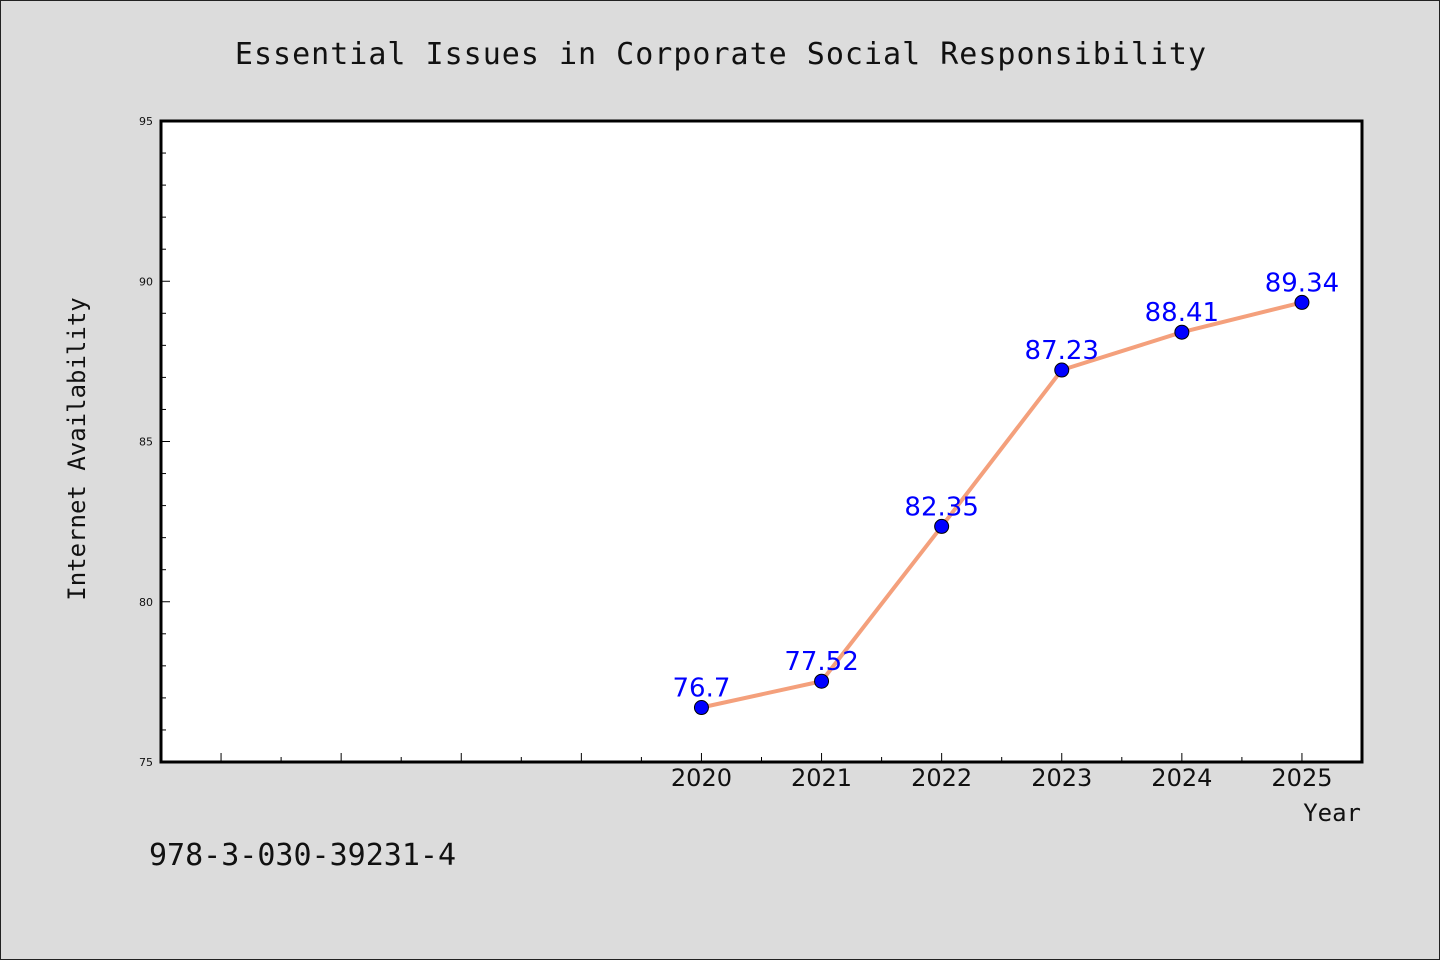  What do you see at coordinates (1332, 813) in the screenshot?
I see `x-axis-label: Year` at bounding box center [1332, 813].